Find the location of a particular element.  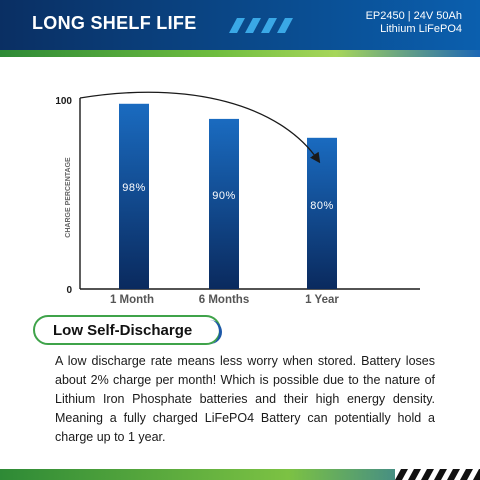

y-tick-label: 100 is located at coordinates (63, 101).